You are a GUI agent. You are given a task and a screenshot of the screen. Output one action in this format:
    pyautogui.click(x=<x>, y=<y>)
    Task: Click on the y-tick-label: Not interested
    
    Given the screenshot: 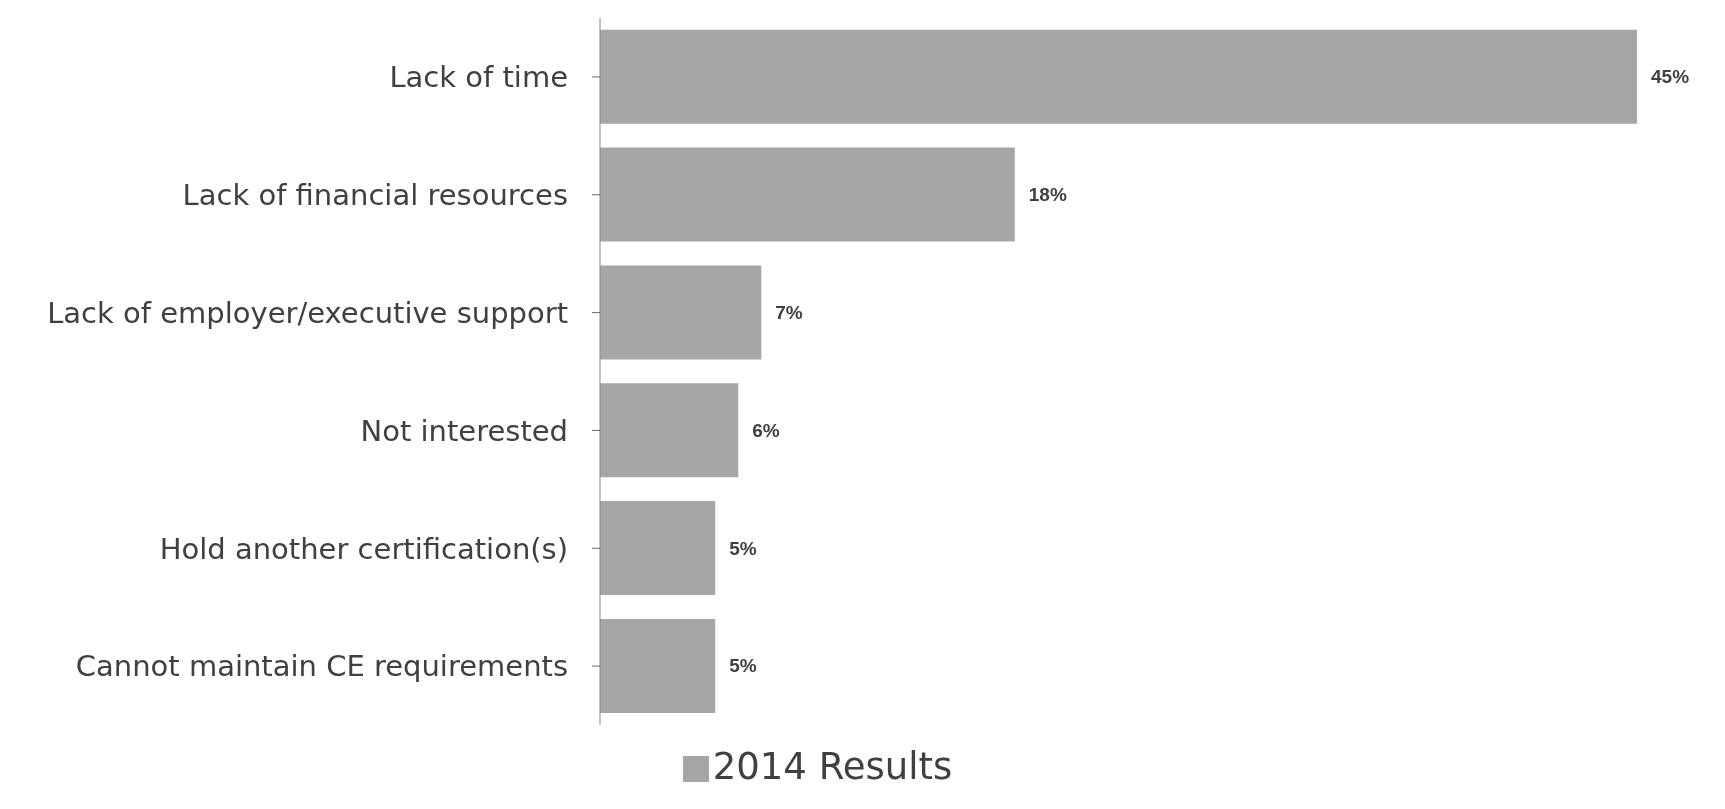 What is the action you would take?
    pyautogui.click(x=464, y=430)
    